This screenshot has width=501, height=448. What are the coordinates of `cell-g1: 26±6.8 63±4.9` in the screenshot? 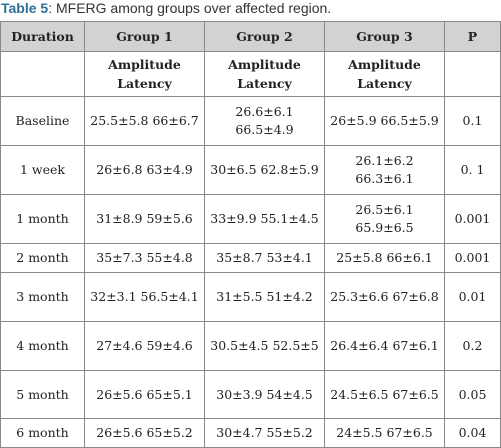 It's located at (144, 170).